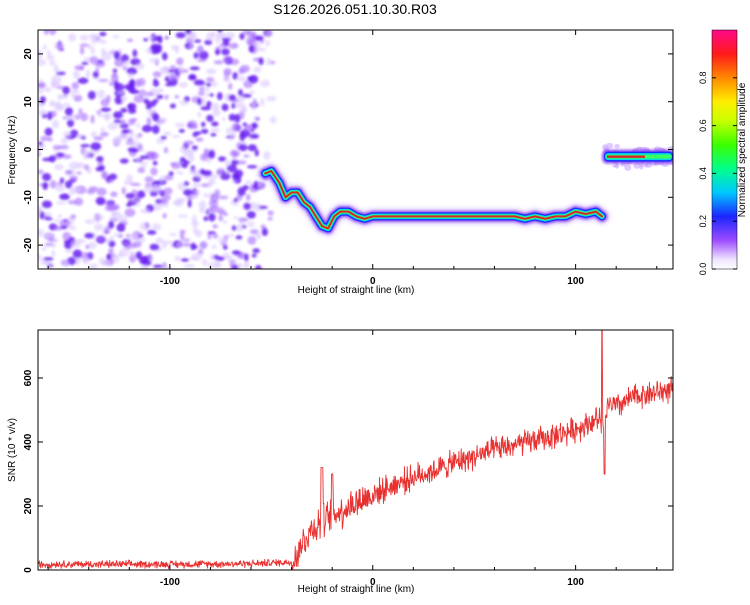  I want to click on snr-ylabel: SNR (10 * v/v), so click(12, 450).